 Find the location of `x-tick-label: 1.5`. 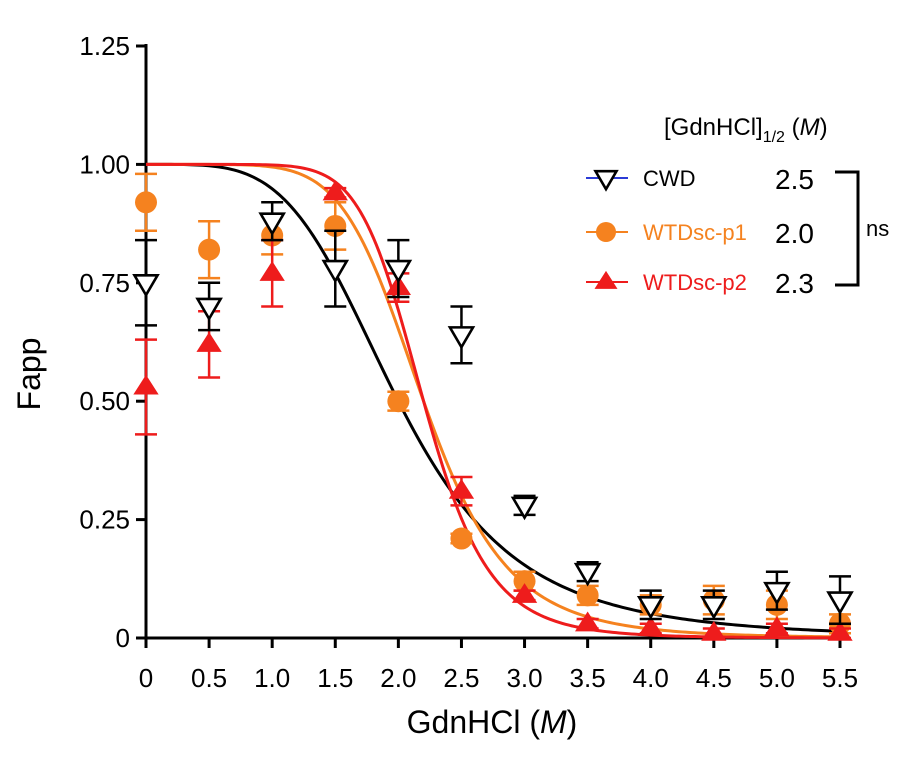

x-tick-label: 1.5 is located at coordinates (335, 678).